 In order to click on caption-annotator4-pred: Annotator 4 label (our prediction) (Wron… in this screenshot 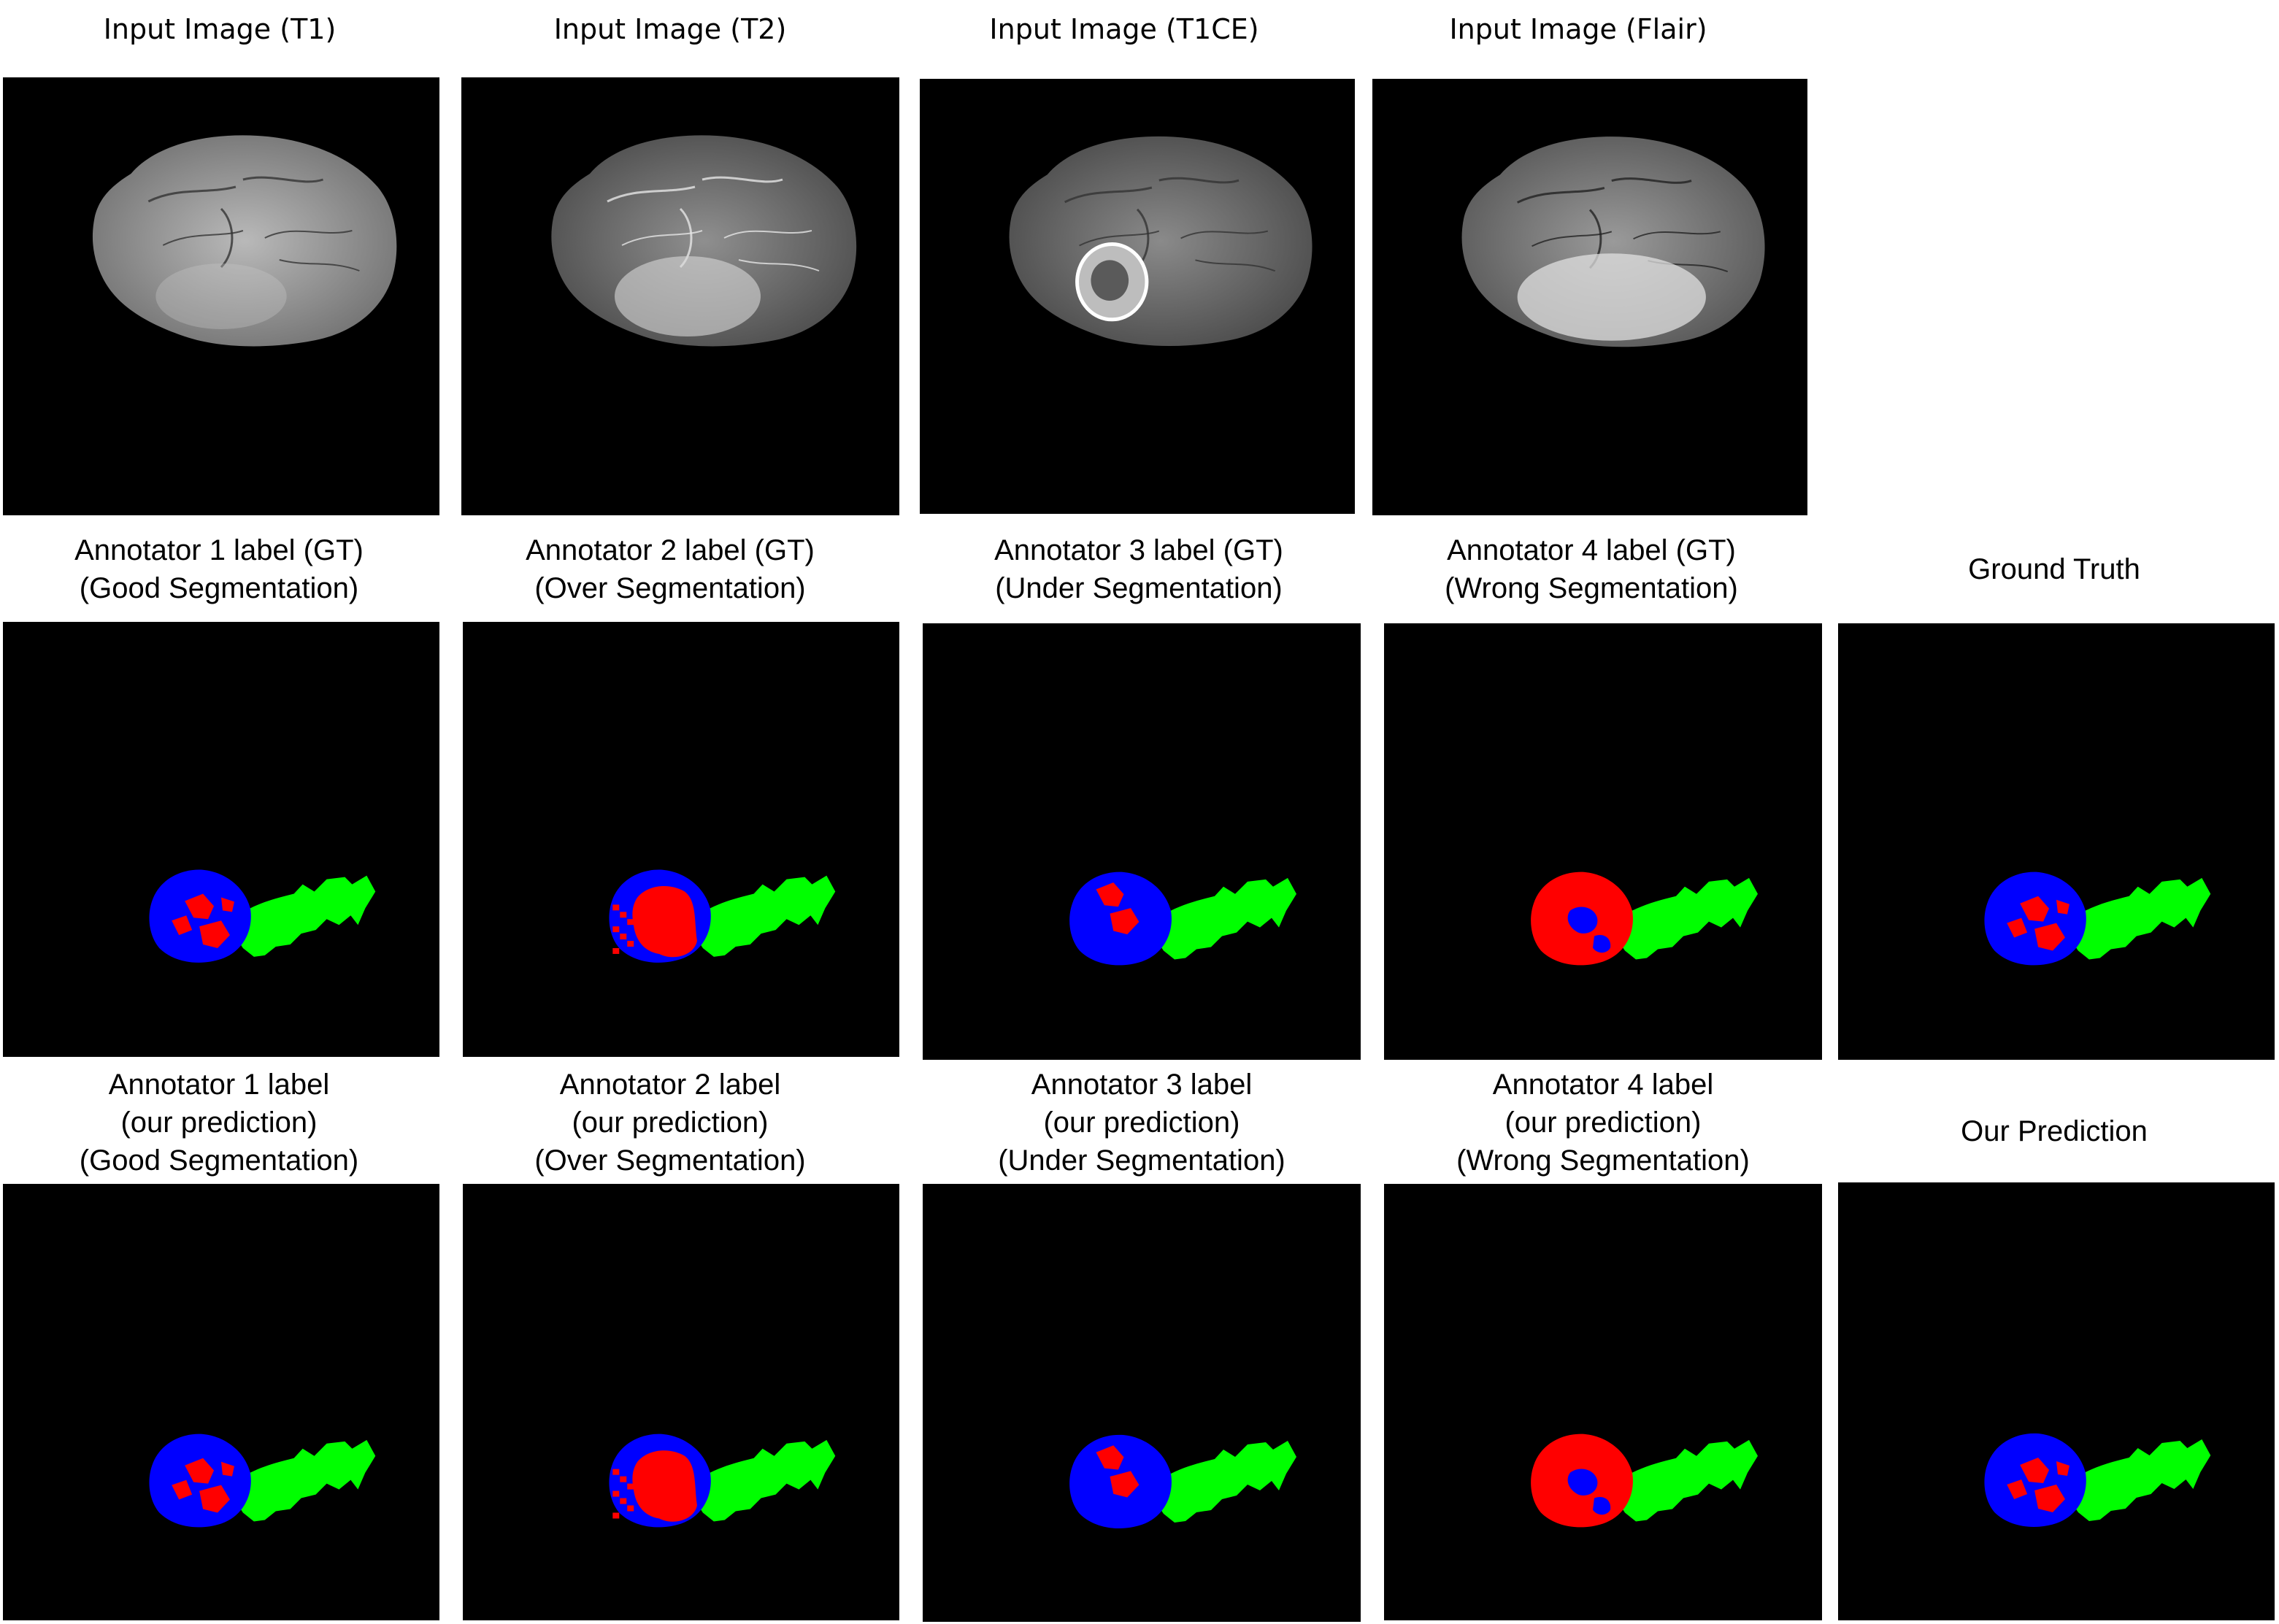, I will do `click(1603, 1122)`.